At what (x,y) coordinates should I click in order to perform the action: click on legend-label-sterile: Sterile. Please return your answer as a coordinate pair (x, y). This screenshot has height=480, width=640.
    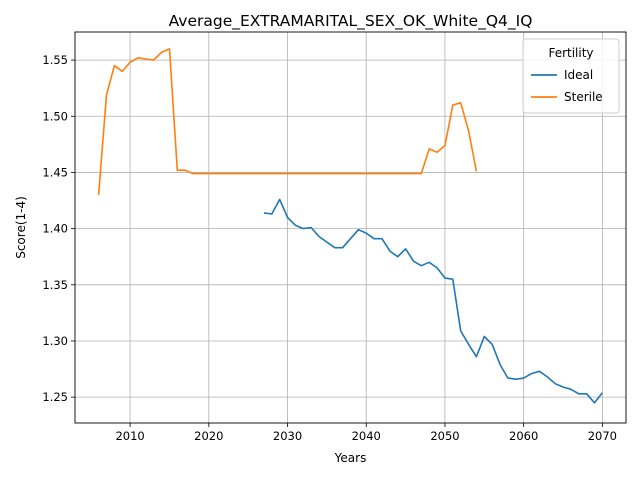
    Looking at the image, I should click on (583, 97).